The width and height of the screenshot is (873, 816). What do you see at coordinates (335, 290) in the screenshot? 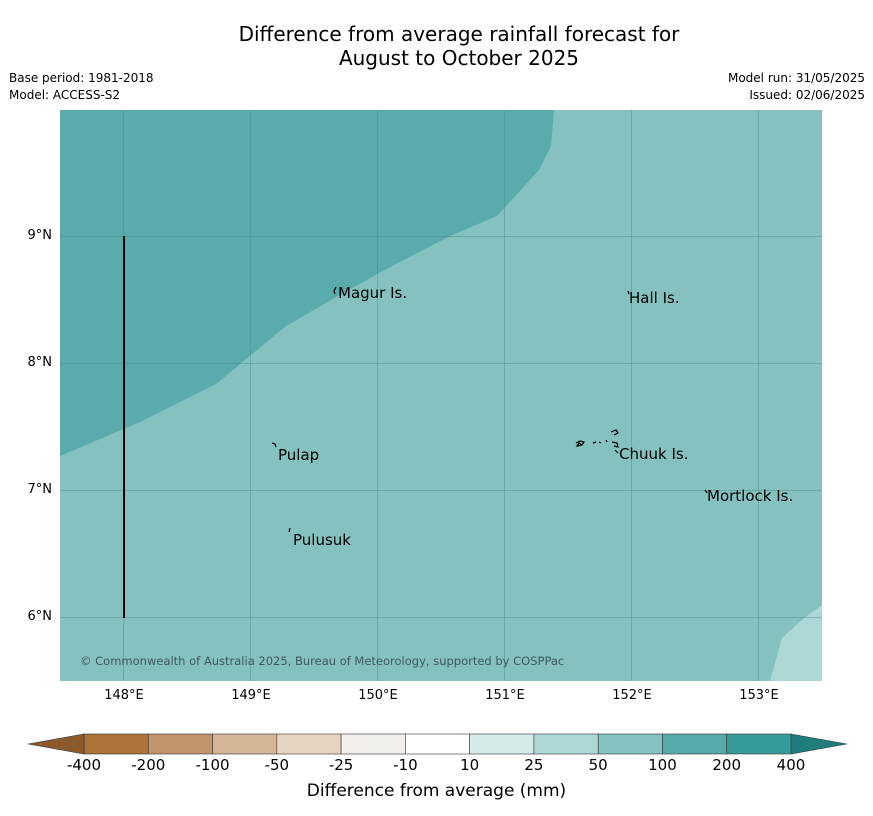
I see `island-magur` at bounding box center [335, 290].